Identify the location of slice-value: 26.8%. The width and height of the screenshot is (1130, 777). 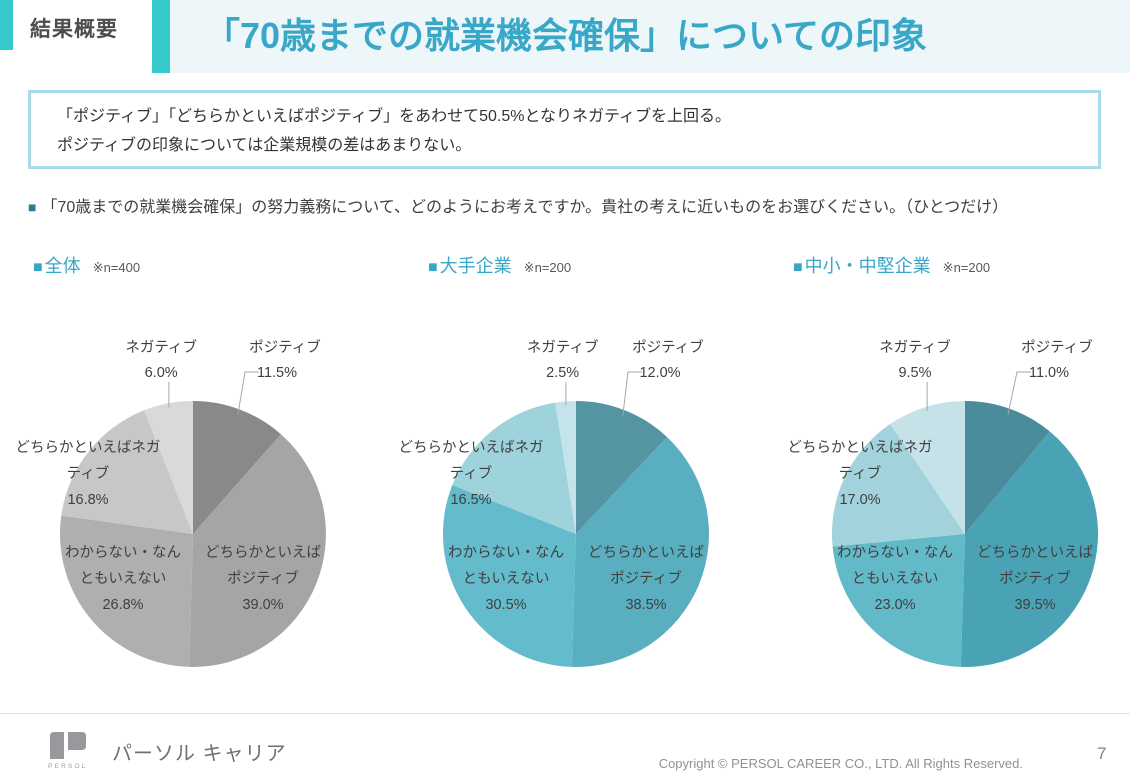
(122, 605).